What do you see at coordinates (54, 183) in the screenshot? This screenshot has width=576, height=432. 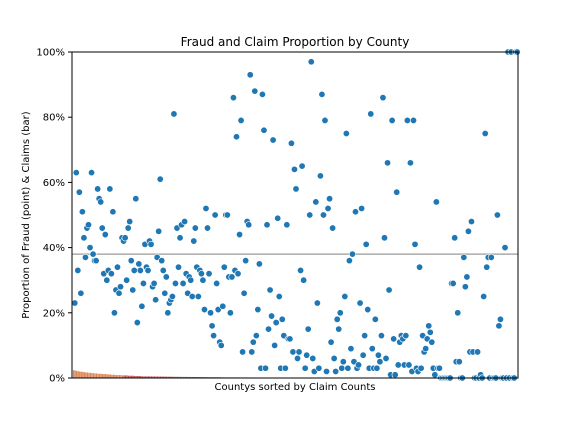 I see `y-tick-label: 60%` at bounding box center [54, 183].